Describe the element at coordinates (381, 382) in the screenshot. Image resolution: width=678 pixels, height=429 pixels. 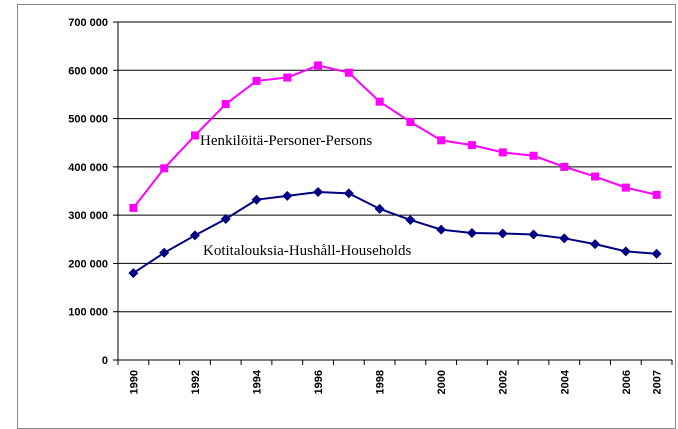
I see `x-tick-label: 1998` at that location.